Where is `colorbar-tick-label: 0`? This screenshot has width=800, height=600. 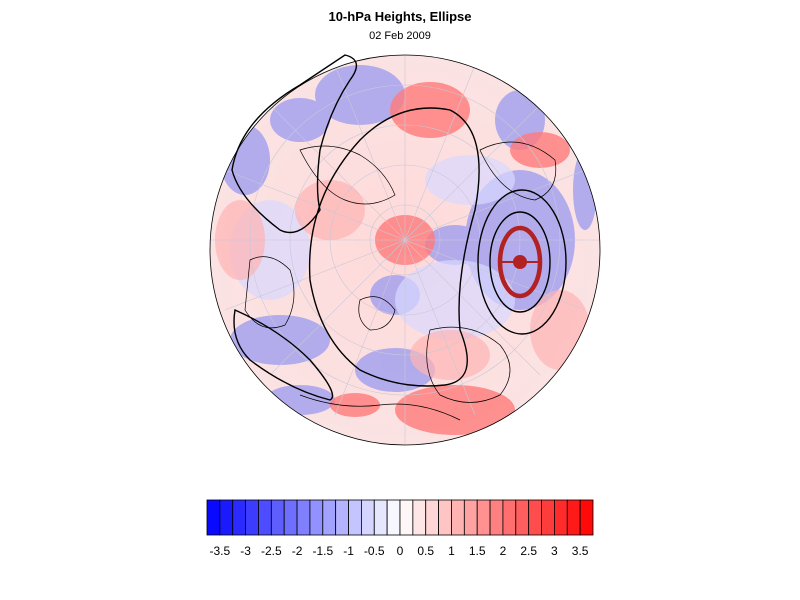
colorbar-tick-label: 0 is located at coordinates (400, 551).